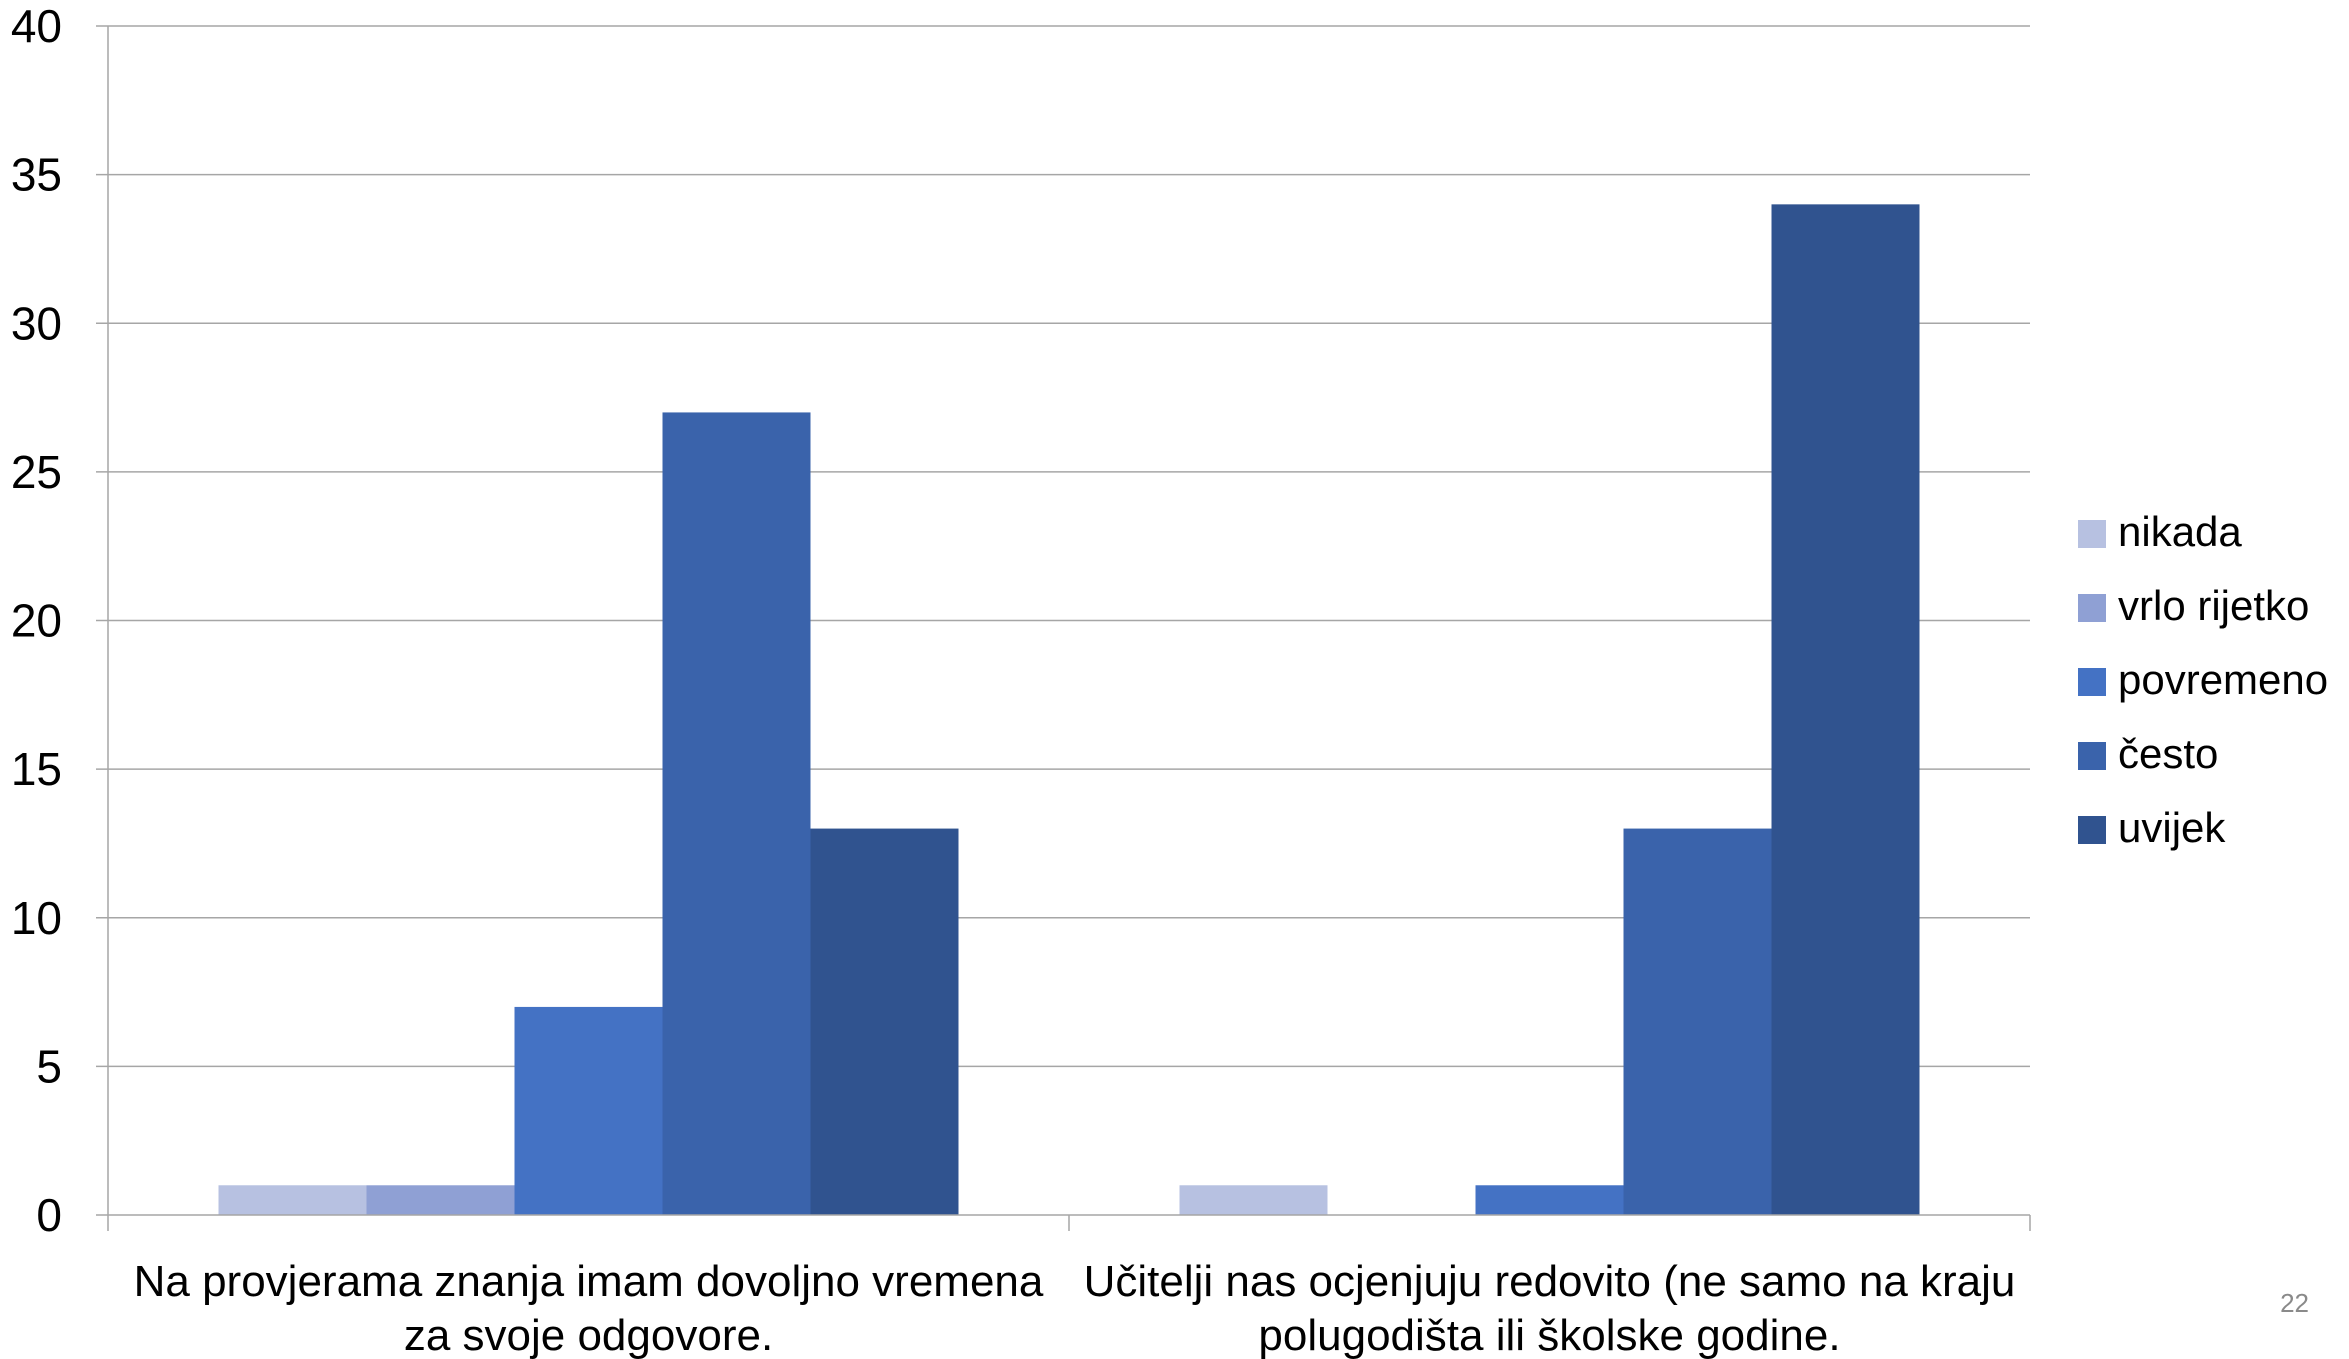 This screenshot has width=2349, height=1359. What do you see at coordinates (2180, 531) in the screenshot?
I see `legend-label: nikada` at bounding box center [2180, 531].